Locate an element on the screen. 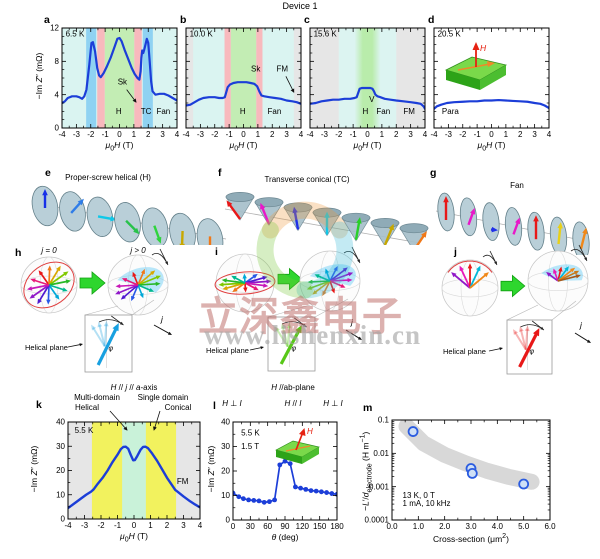  panel-c: c -4 -3 -2 -1 0 1 2 3 4 15.6 K V H Fan FM μ0H (T) is located at coordinates (368, 86).